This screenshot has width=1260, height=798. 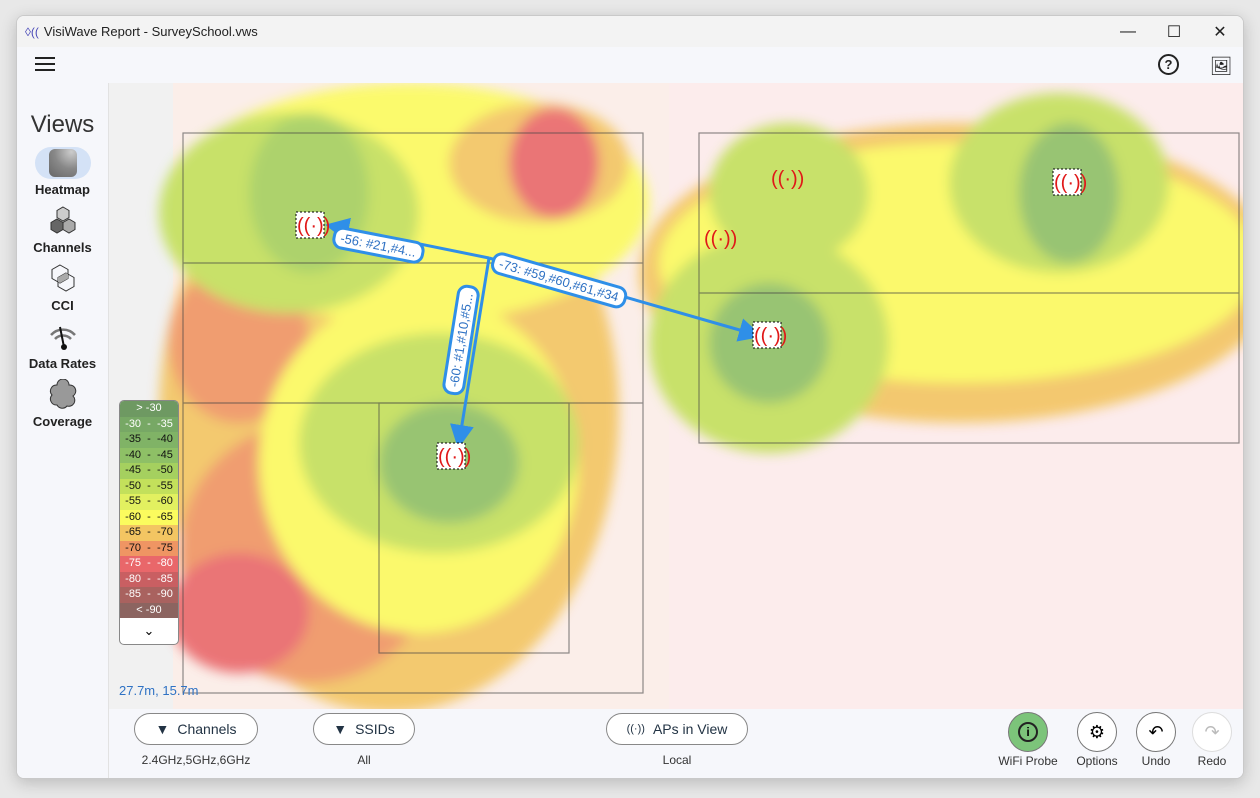 I want to click on toolbar: ? 🖼, so click(x=630, y=65).